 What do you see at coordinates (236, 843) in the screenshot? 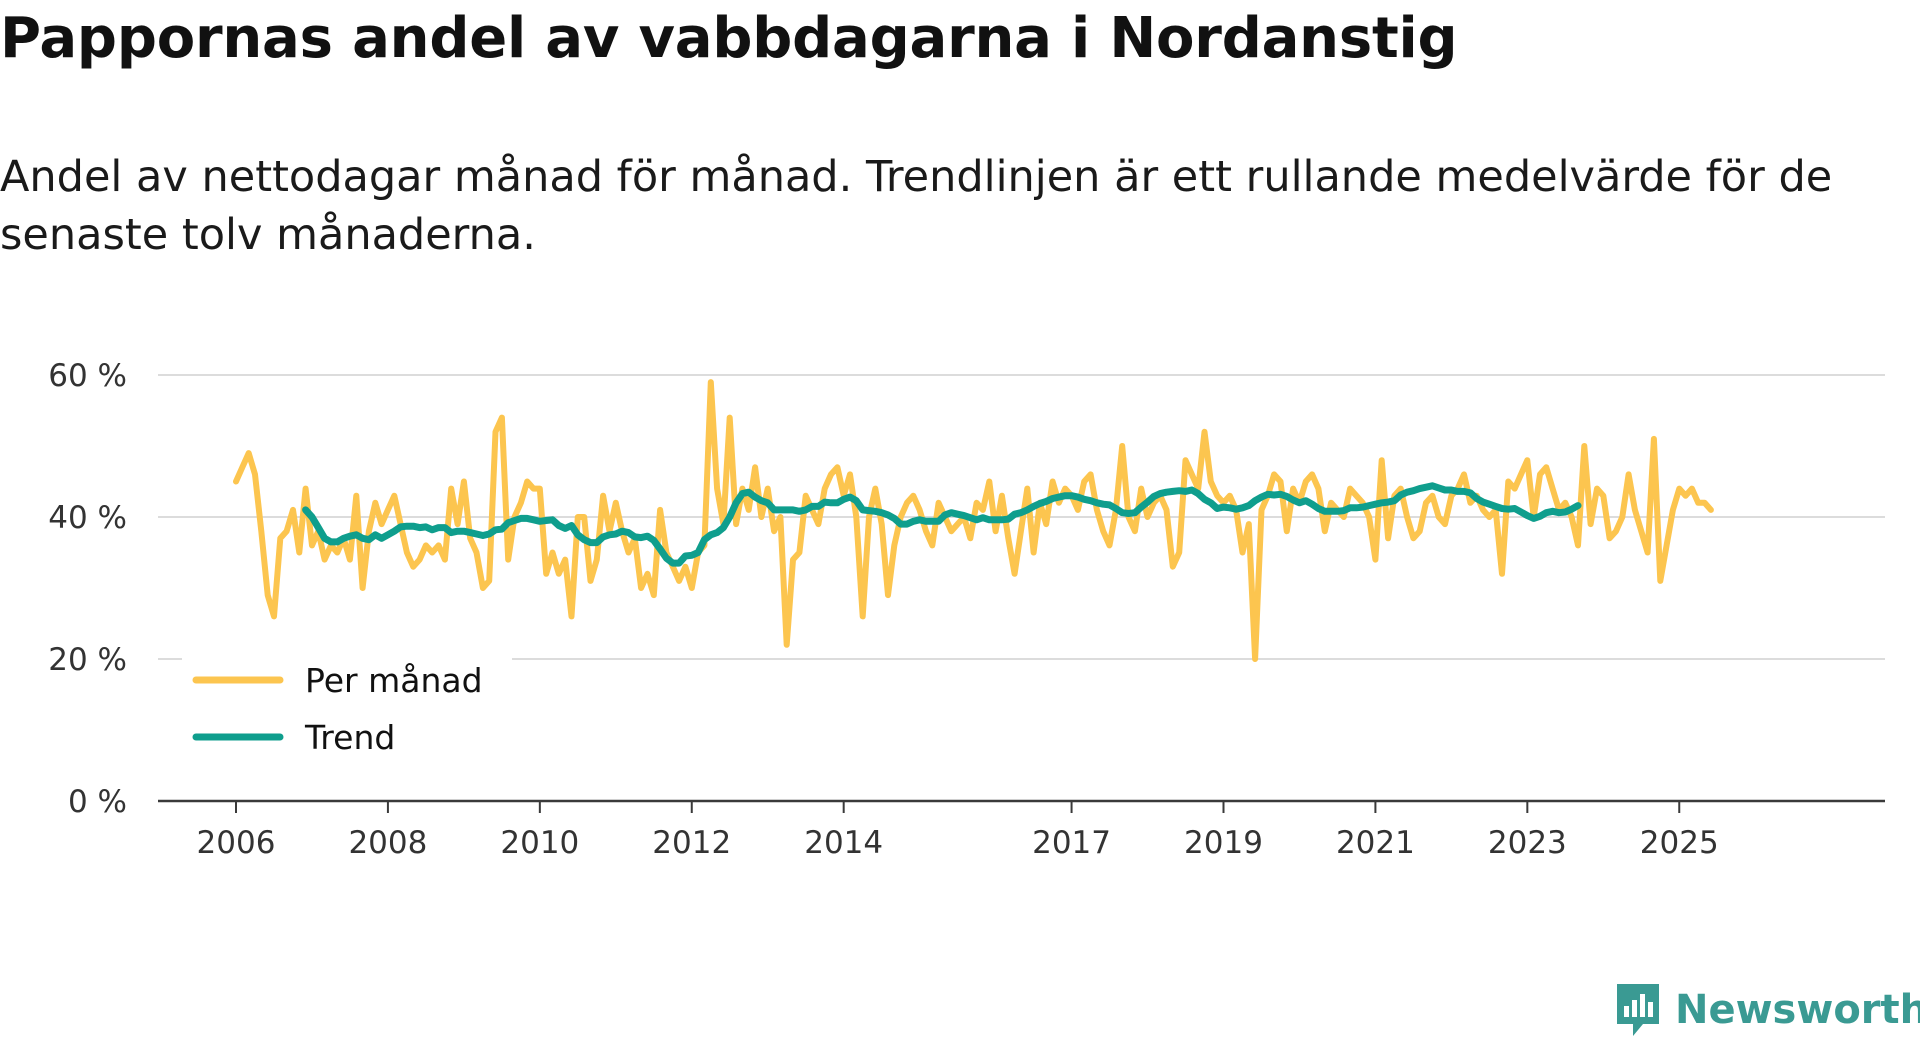
I see `x-tick-label: 2006` at bounding box center [236, 843].